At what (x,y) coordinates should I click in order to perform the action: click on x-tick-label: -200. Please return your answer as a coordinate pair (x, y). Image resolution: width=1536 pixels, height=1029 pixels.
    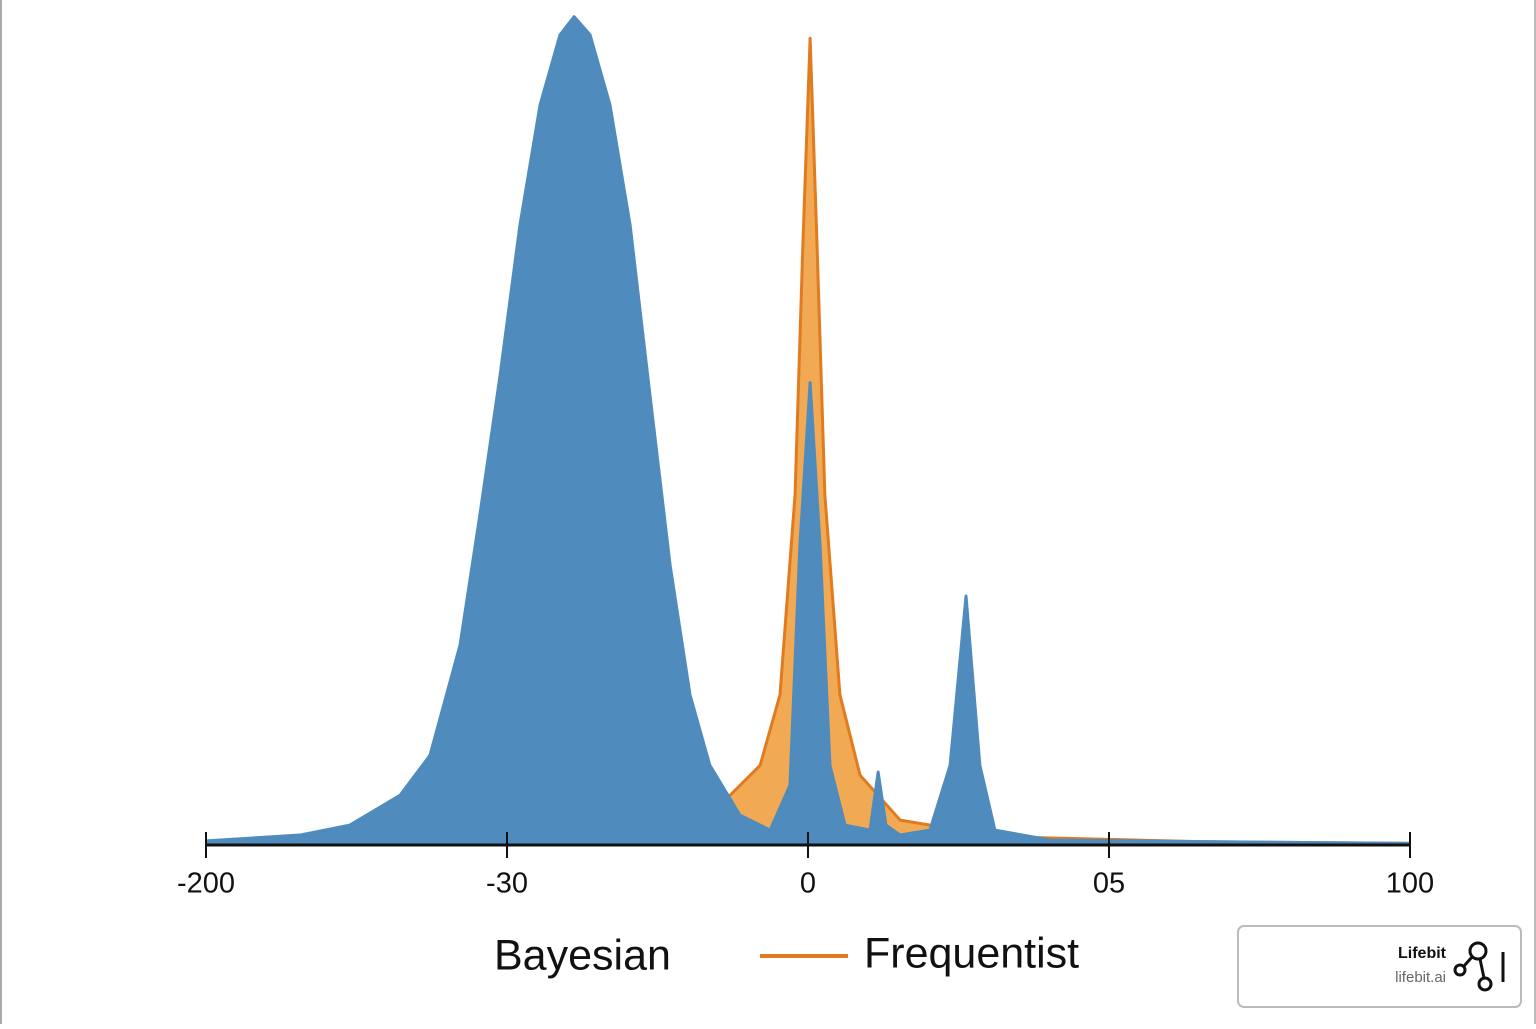
    Looking at the image, I should click on (206, 884).